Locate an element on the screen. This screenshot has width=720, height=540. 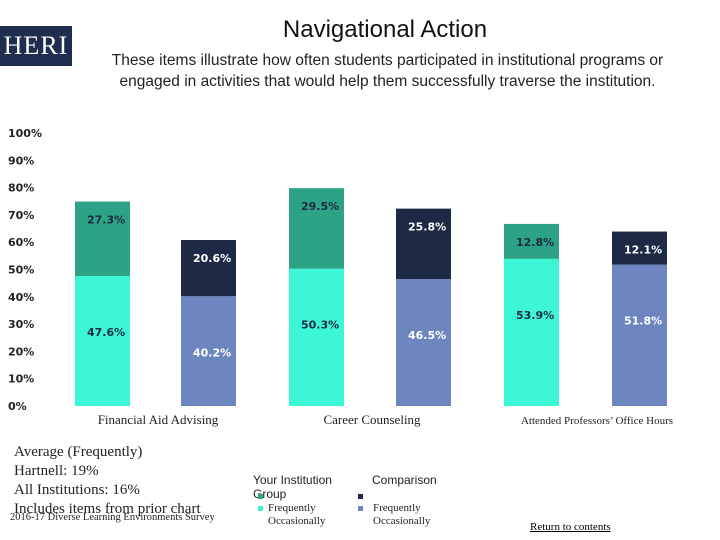
data-label-frequently: 51.8% is located at coordinates (643, 321).